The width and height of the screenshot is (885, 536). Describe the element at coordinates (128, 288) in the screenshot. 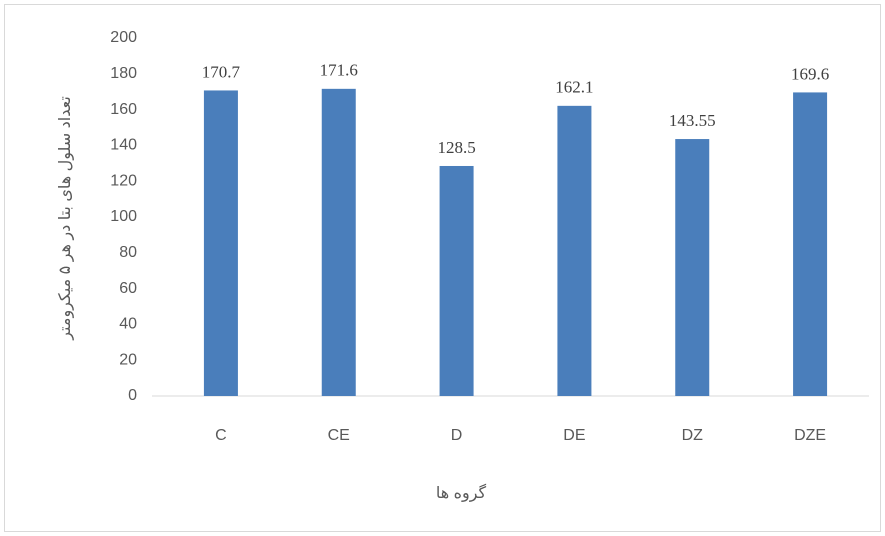

I see `y-tick-label: 60` at that location.